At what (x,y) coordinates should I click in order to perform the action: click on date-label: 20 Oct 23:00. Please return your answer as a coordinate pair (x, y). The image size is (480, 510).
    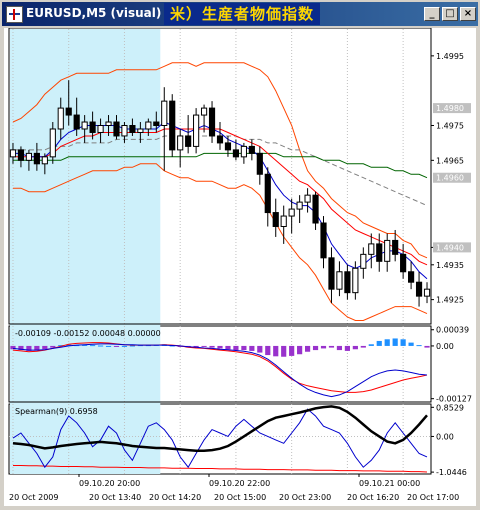
    Looking at the image, I should click on (305, 497).